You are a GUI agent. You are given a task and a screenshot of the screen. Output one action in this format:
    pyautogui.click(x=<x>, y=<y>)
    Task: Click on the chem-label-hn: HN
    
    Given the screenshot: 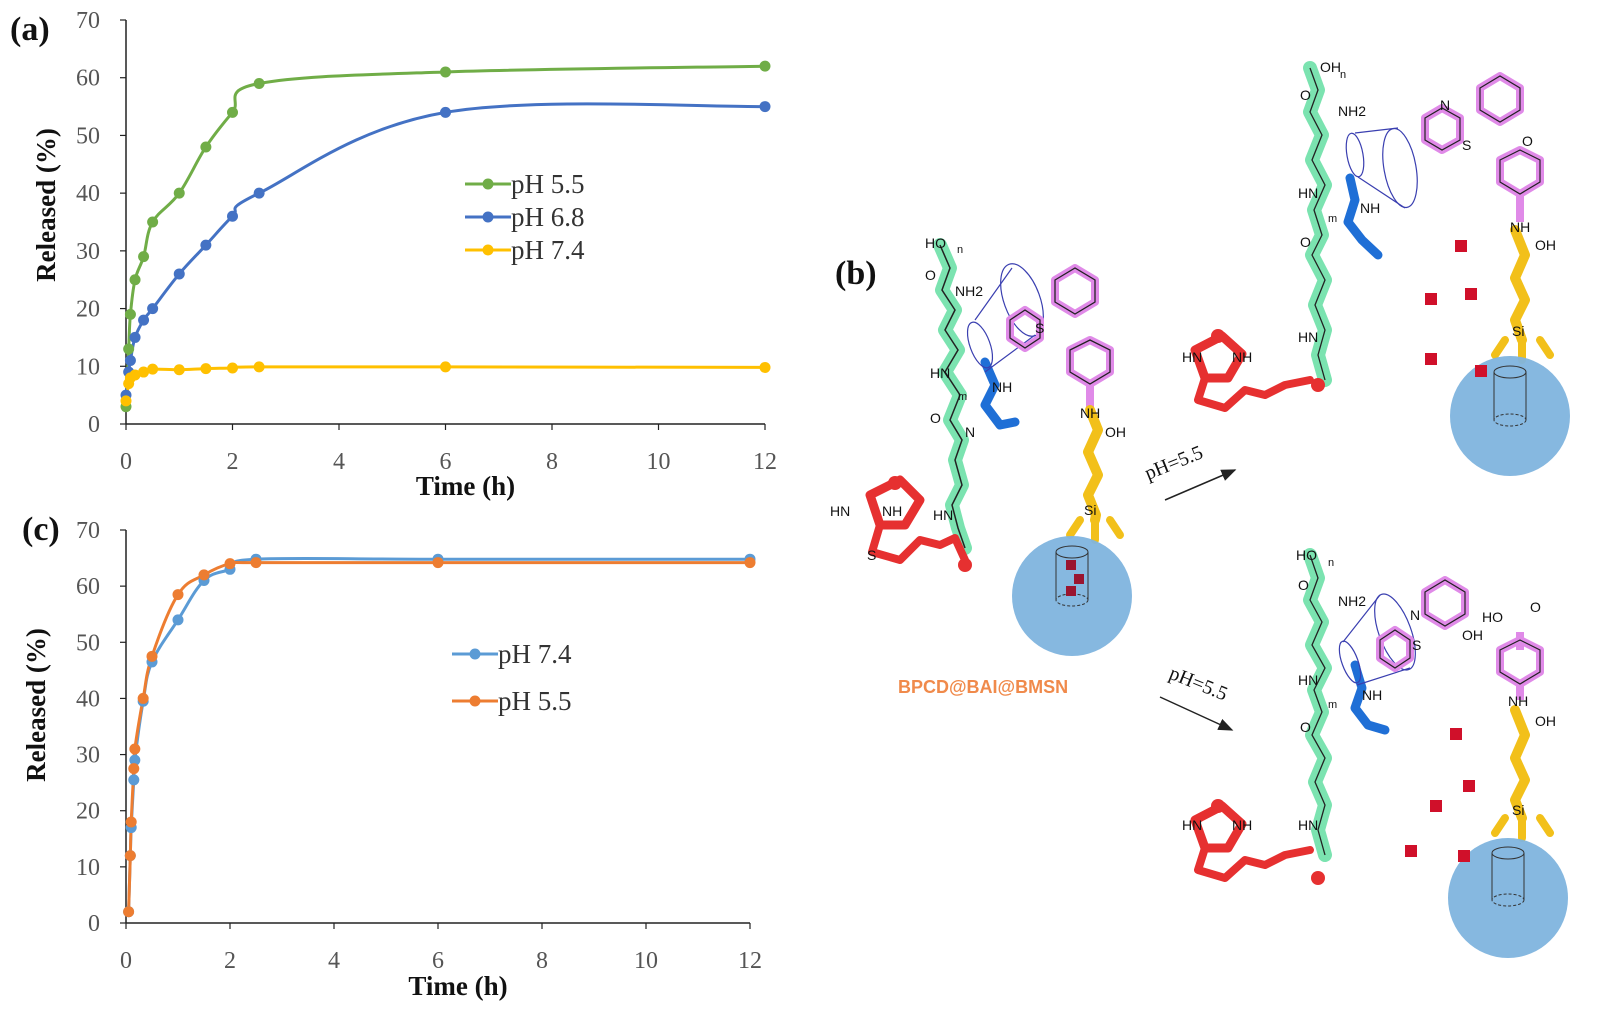 What is the action you would take?
    pyautogui.click(x=940, y=373)
    